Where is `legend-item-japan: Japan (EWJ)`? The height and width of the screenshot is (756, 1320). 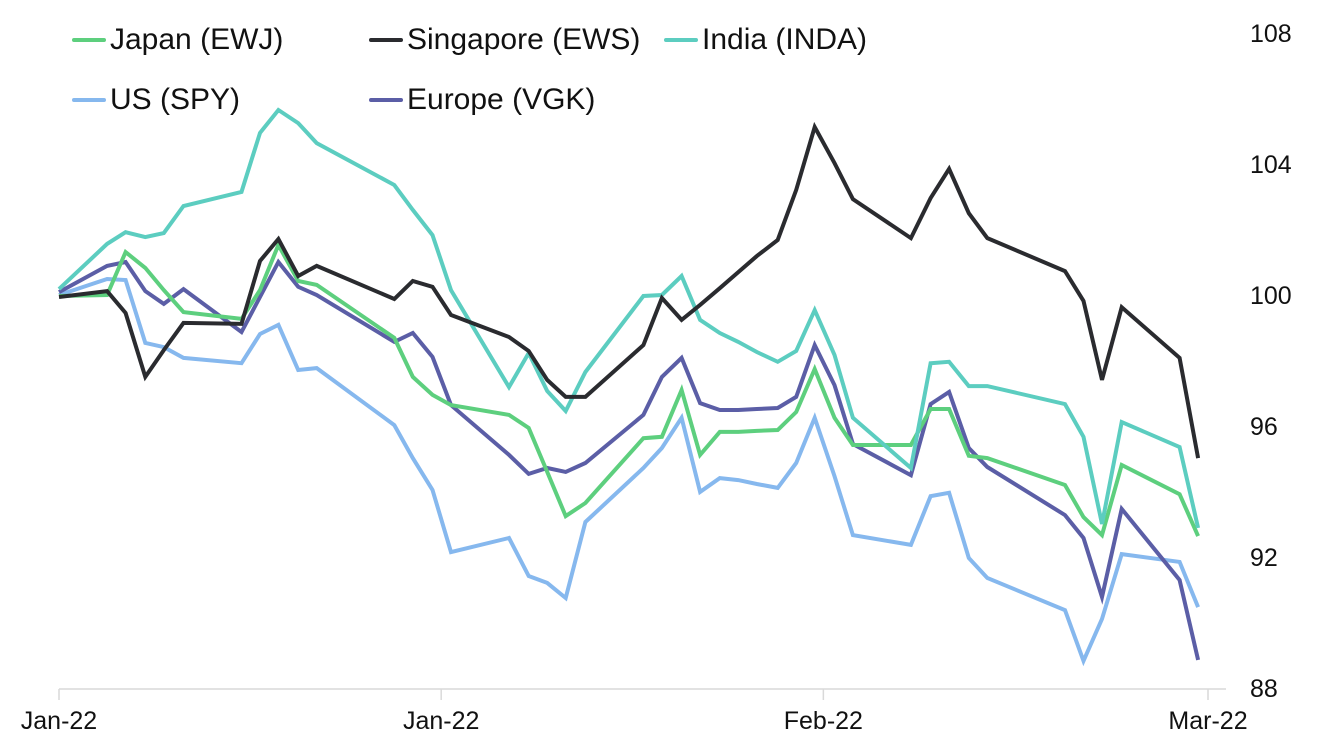 legend-item-japan: Japan (EWJ) is located at coordinates (177, 40).